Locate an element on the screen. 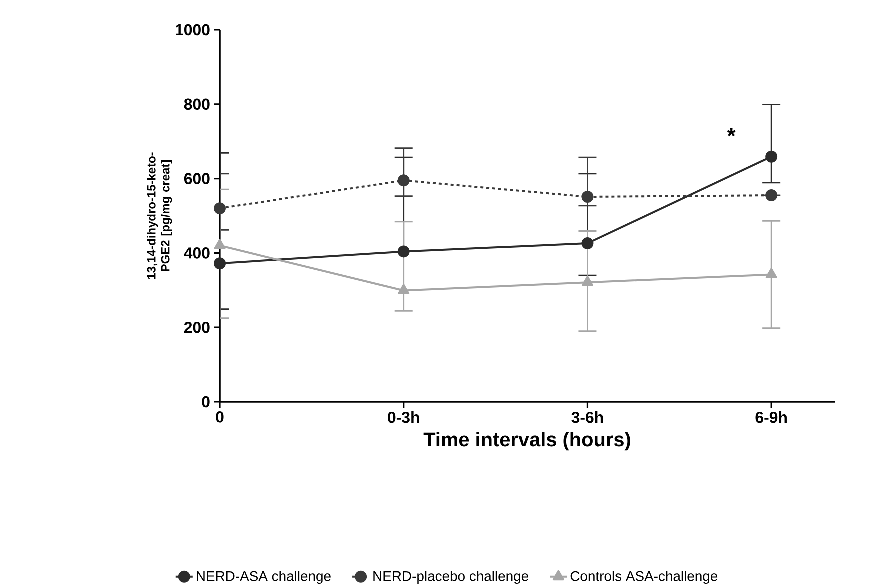 The height and width of the screenshot is (587, 893). x-axis-title: Time intervals (hours) is located at coordinates (527, 441).